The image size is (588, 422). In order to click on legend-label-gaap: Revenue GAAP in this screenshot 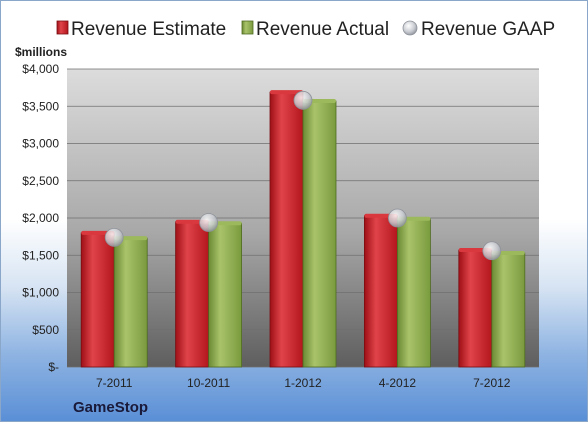, I will do `click(488, 29)`.